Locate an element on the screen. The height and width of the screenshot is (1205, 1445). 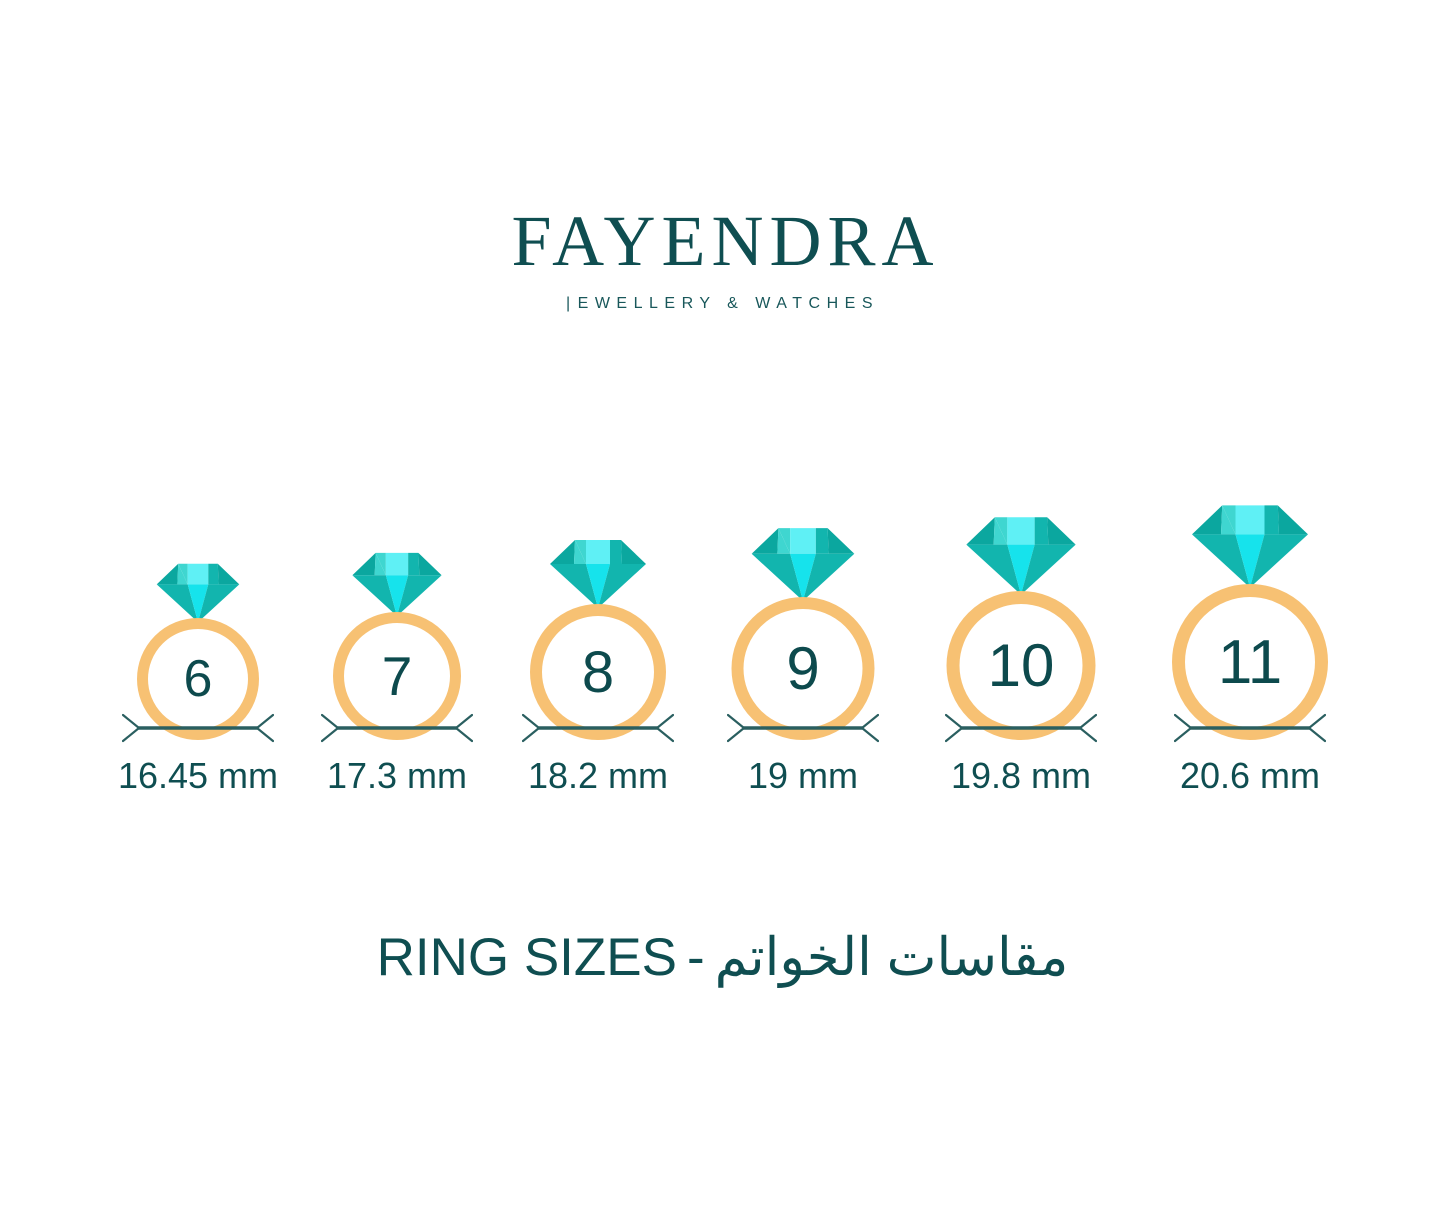
page-title-arabic: مقاسات الخواتم is located at coordinates (891, 957).